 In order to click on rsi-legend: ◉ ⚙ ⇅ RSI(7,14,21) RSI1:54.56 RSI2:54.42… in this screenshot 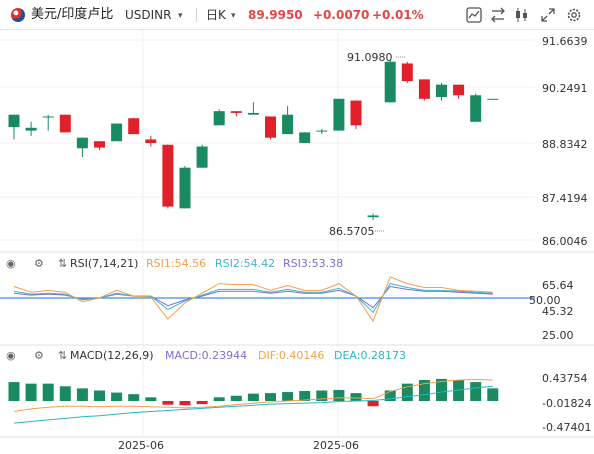, I will do `click(174, 263)`.